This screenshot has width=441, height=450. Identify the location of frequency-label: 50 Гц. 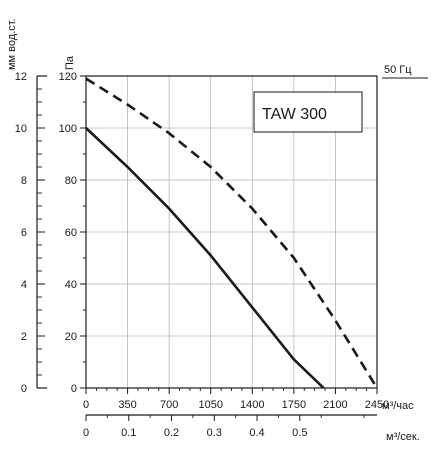
(398, 70).